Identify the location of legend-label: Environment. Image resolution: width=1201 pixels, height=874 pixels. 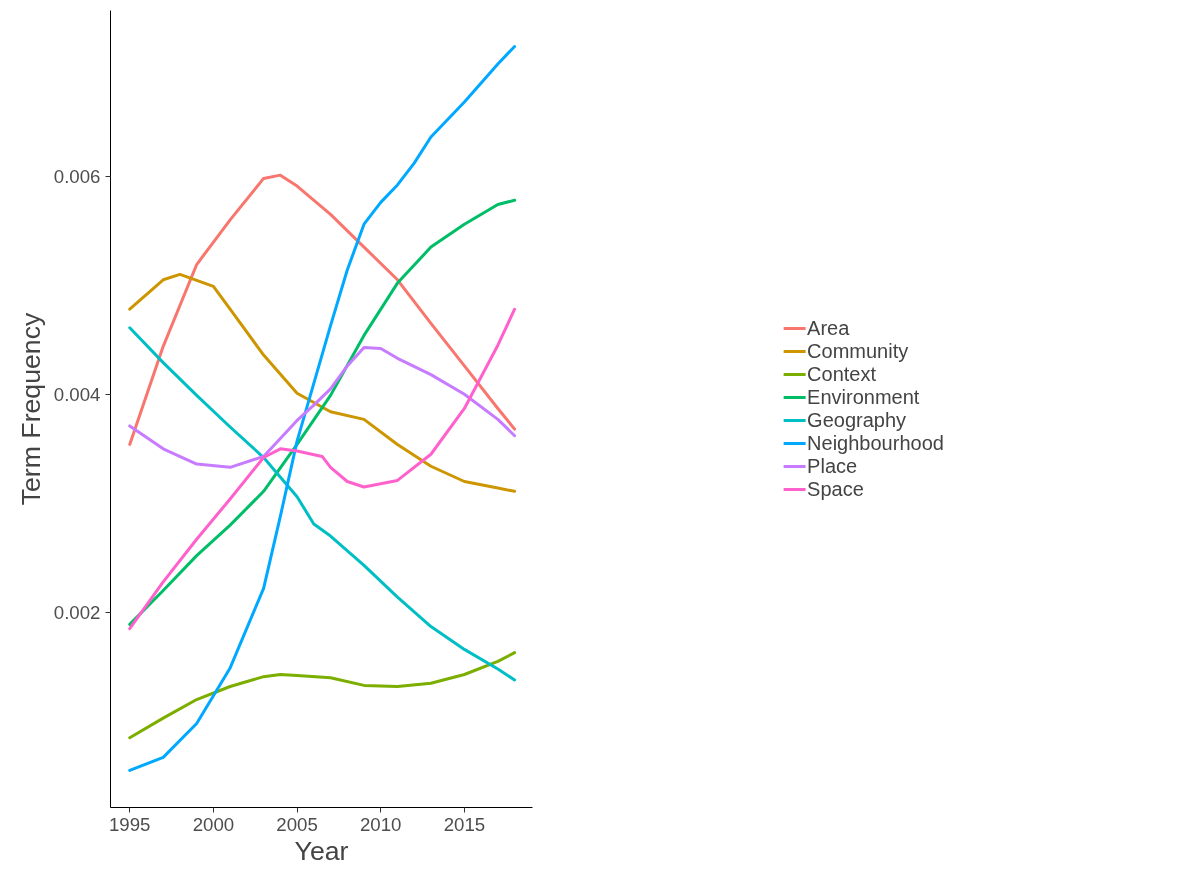
(863, 397).